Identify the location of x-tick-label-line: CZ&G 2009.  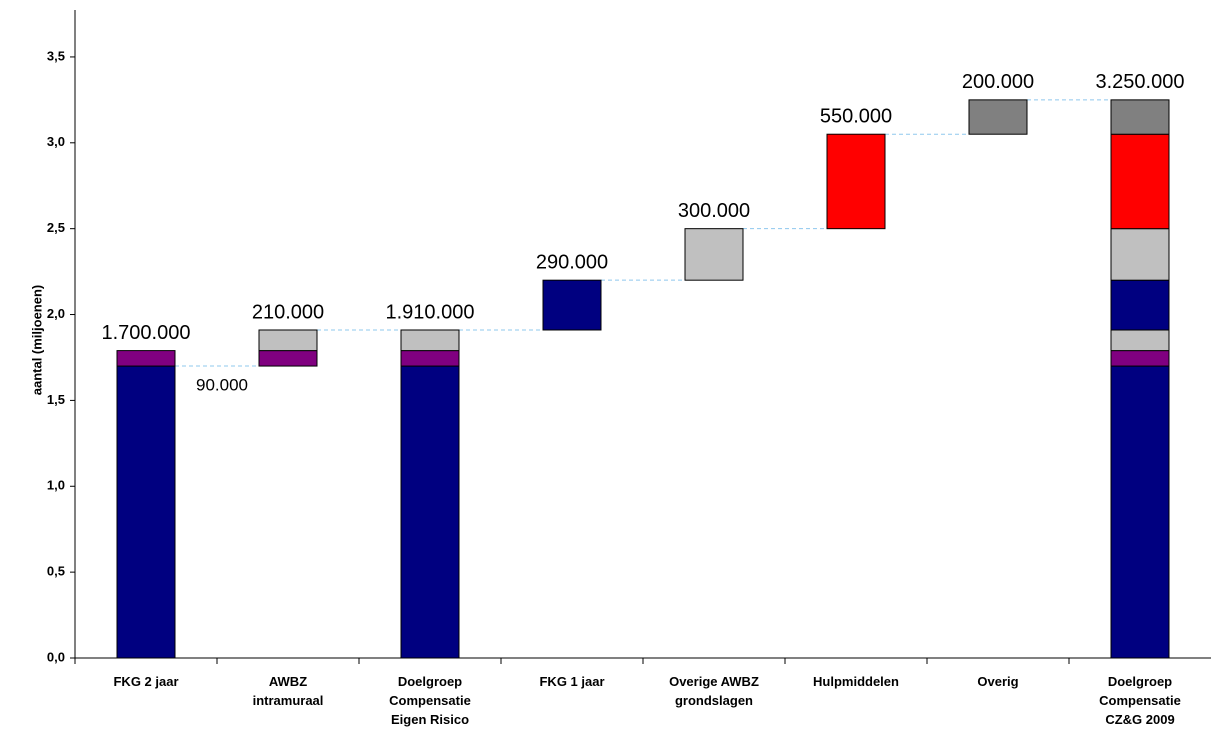
(1139, 719).